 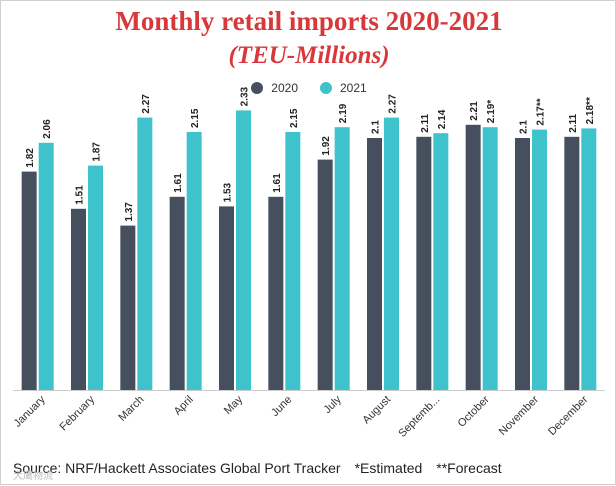 What do you see at coordinates (234, 405) in the screenshot?
I see `x-tick-label-4: May` at bounding box center [234, 405].